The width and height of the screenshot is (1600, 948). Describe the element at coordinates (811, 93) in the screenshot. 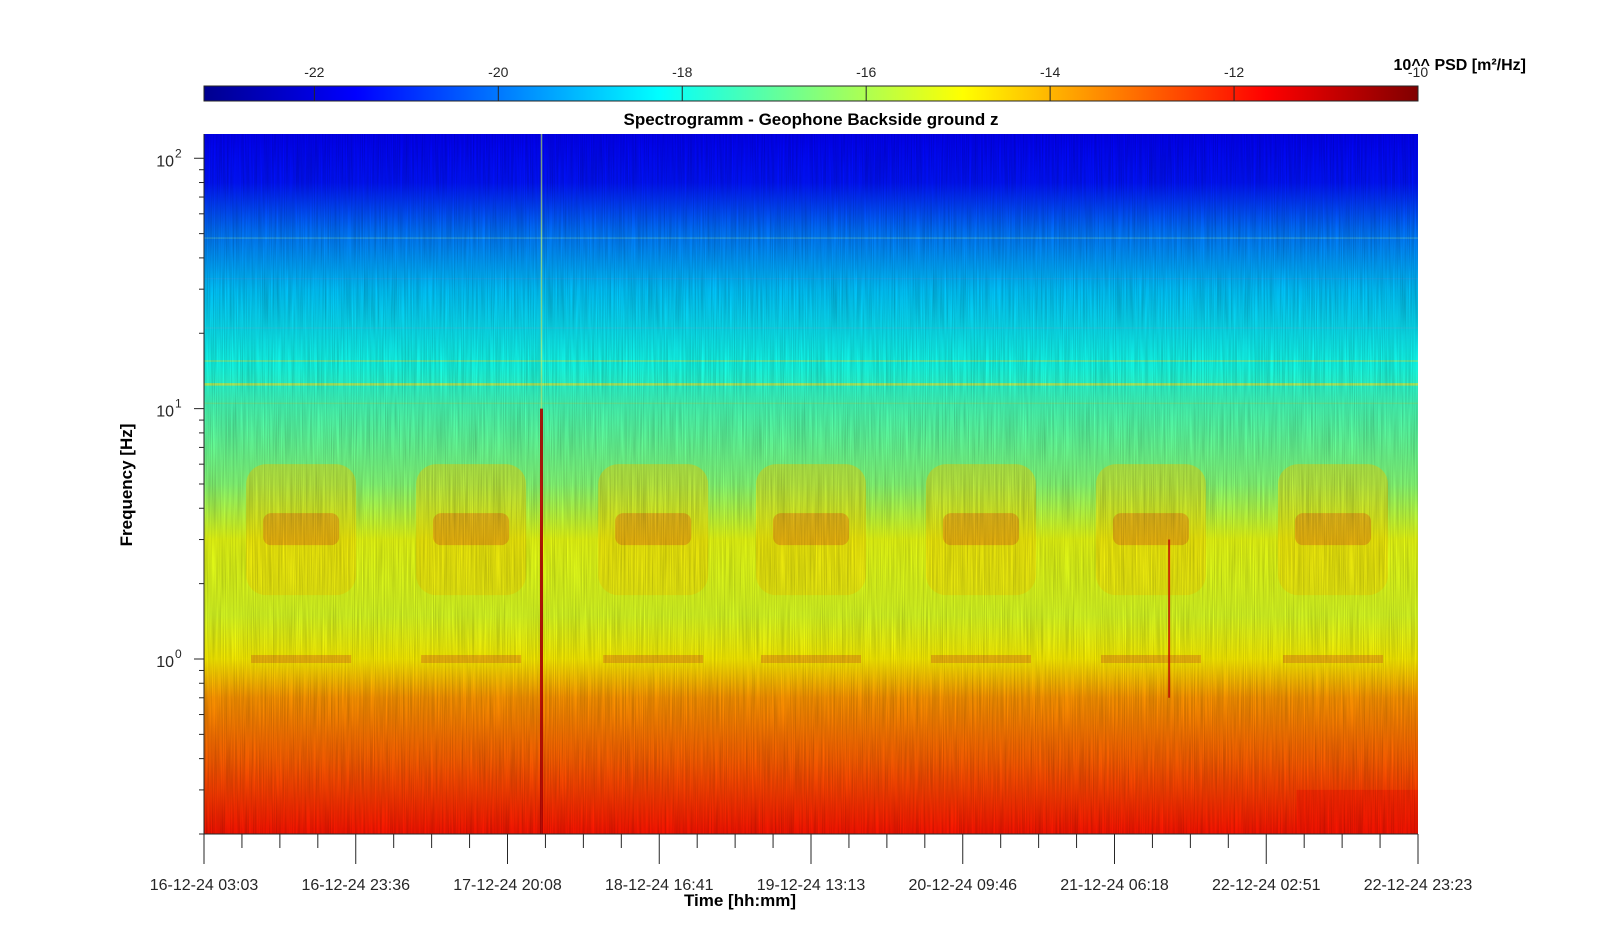

I see `colorbar-bar` at that location.